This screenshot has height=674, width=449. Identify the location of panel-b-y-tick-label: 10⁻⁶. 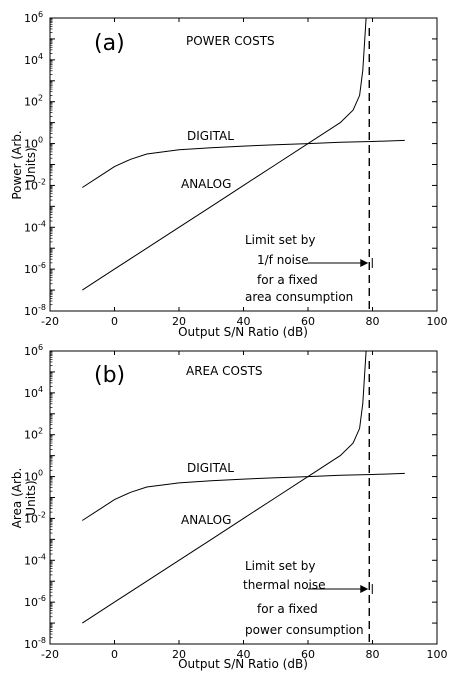
(35, 601).